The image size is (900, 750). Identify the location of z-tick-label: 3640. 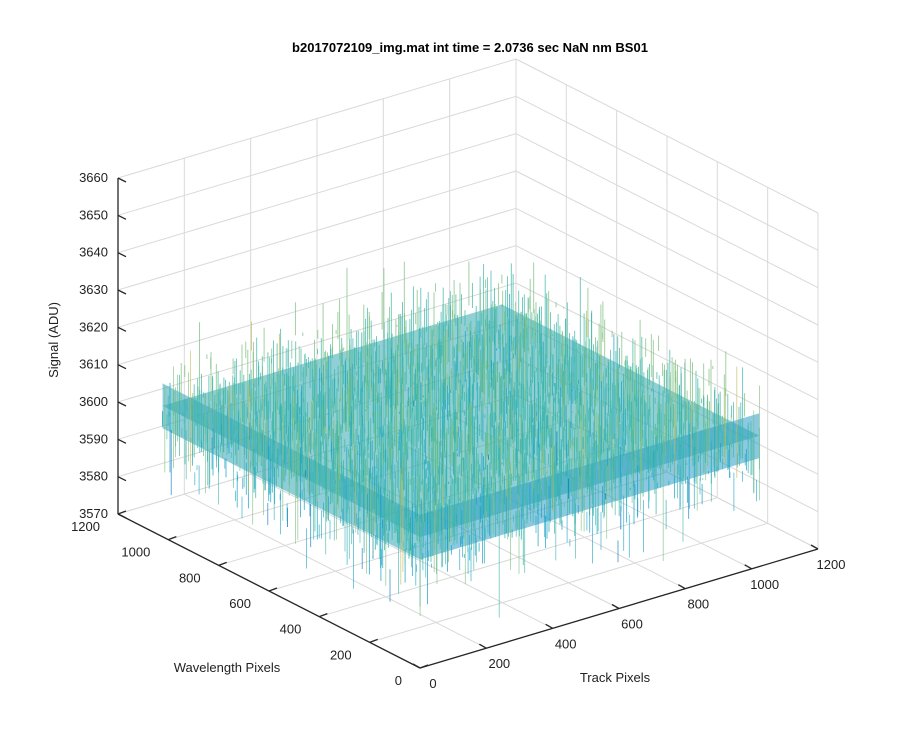
(93, 252).